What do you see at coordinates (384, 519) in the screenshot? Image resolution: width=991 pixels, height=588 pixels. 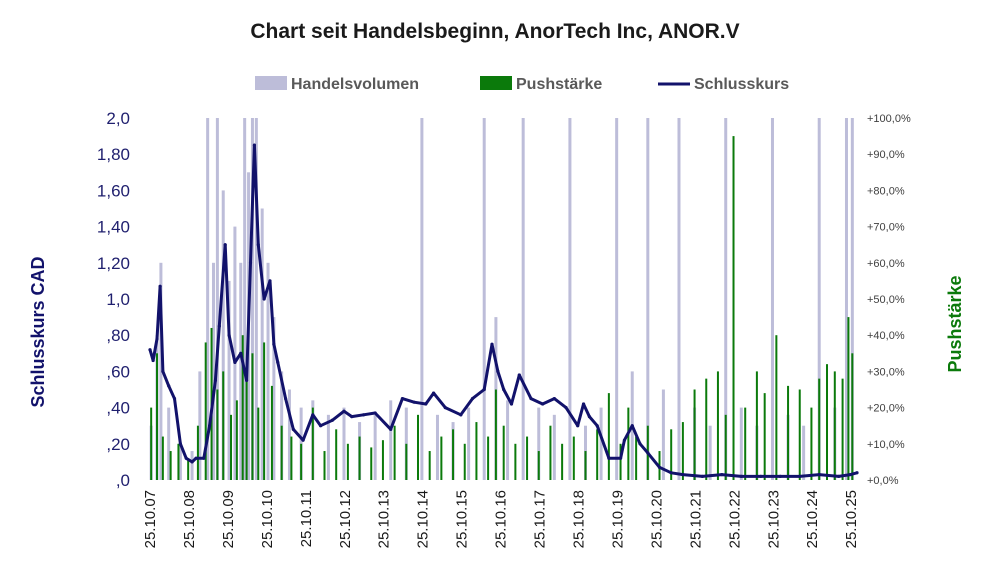 I see `x-tick-label: 25.10.13` at bounding box center [384, 519].